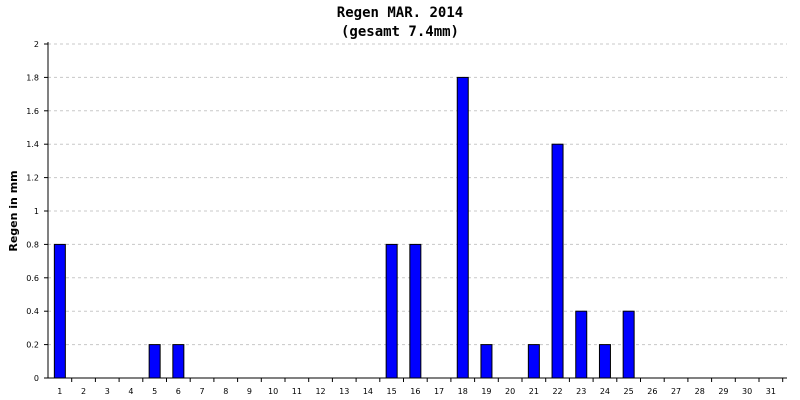  I want to click on x-tick-label-14: 14, so click(368, 391).